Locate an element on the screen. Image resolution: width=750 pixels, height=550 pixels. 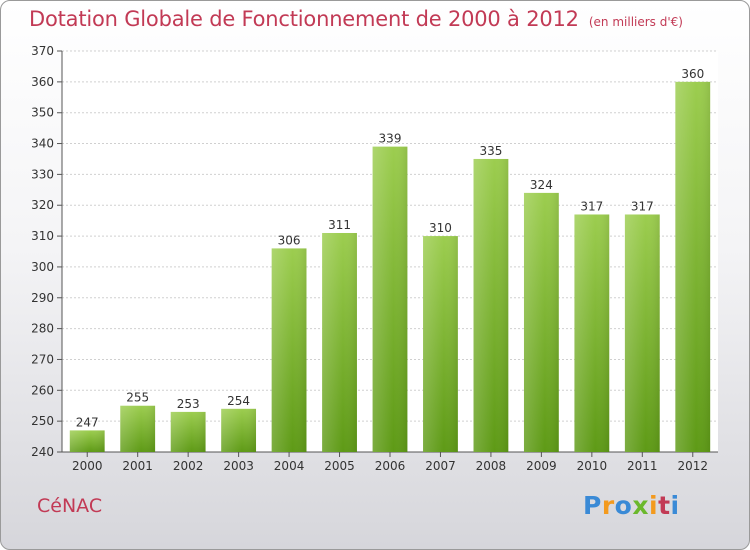
commune-name: CéNAC is located at coordinates (70, 506).